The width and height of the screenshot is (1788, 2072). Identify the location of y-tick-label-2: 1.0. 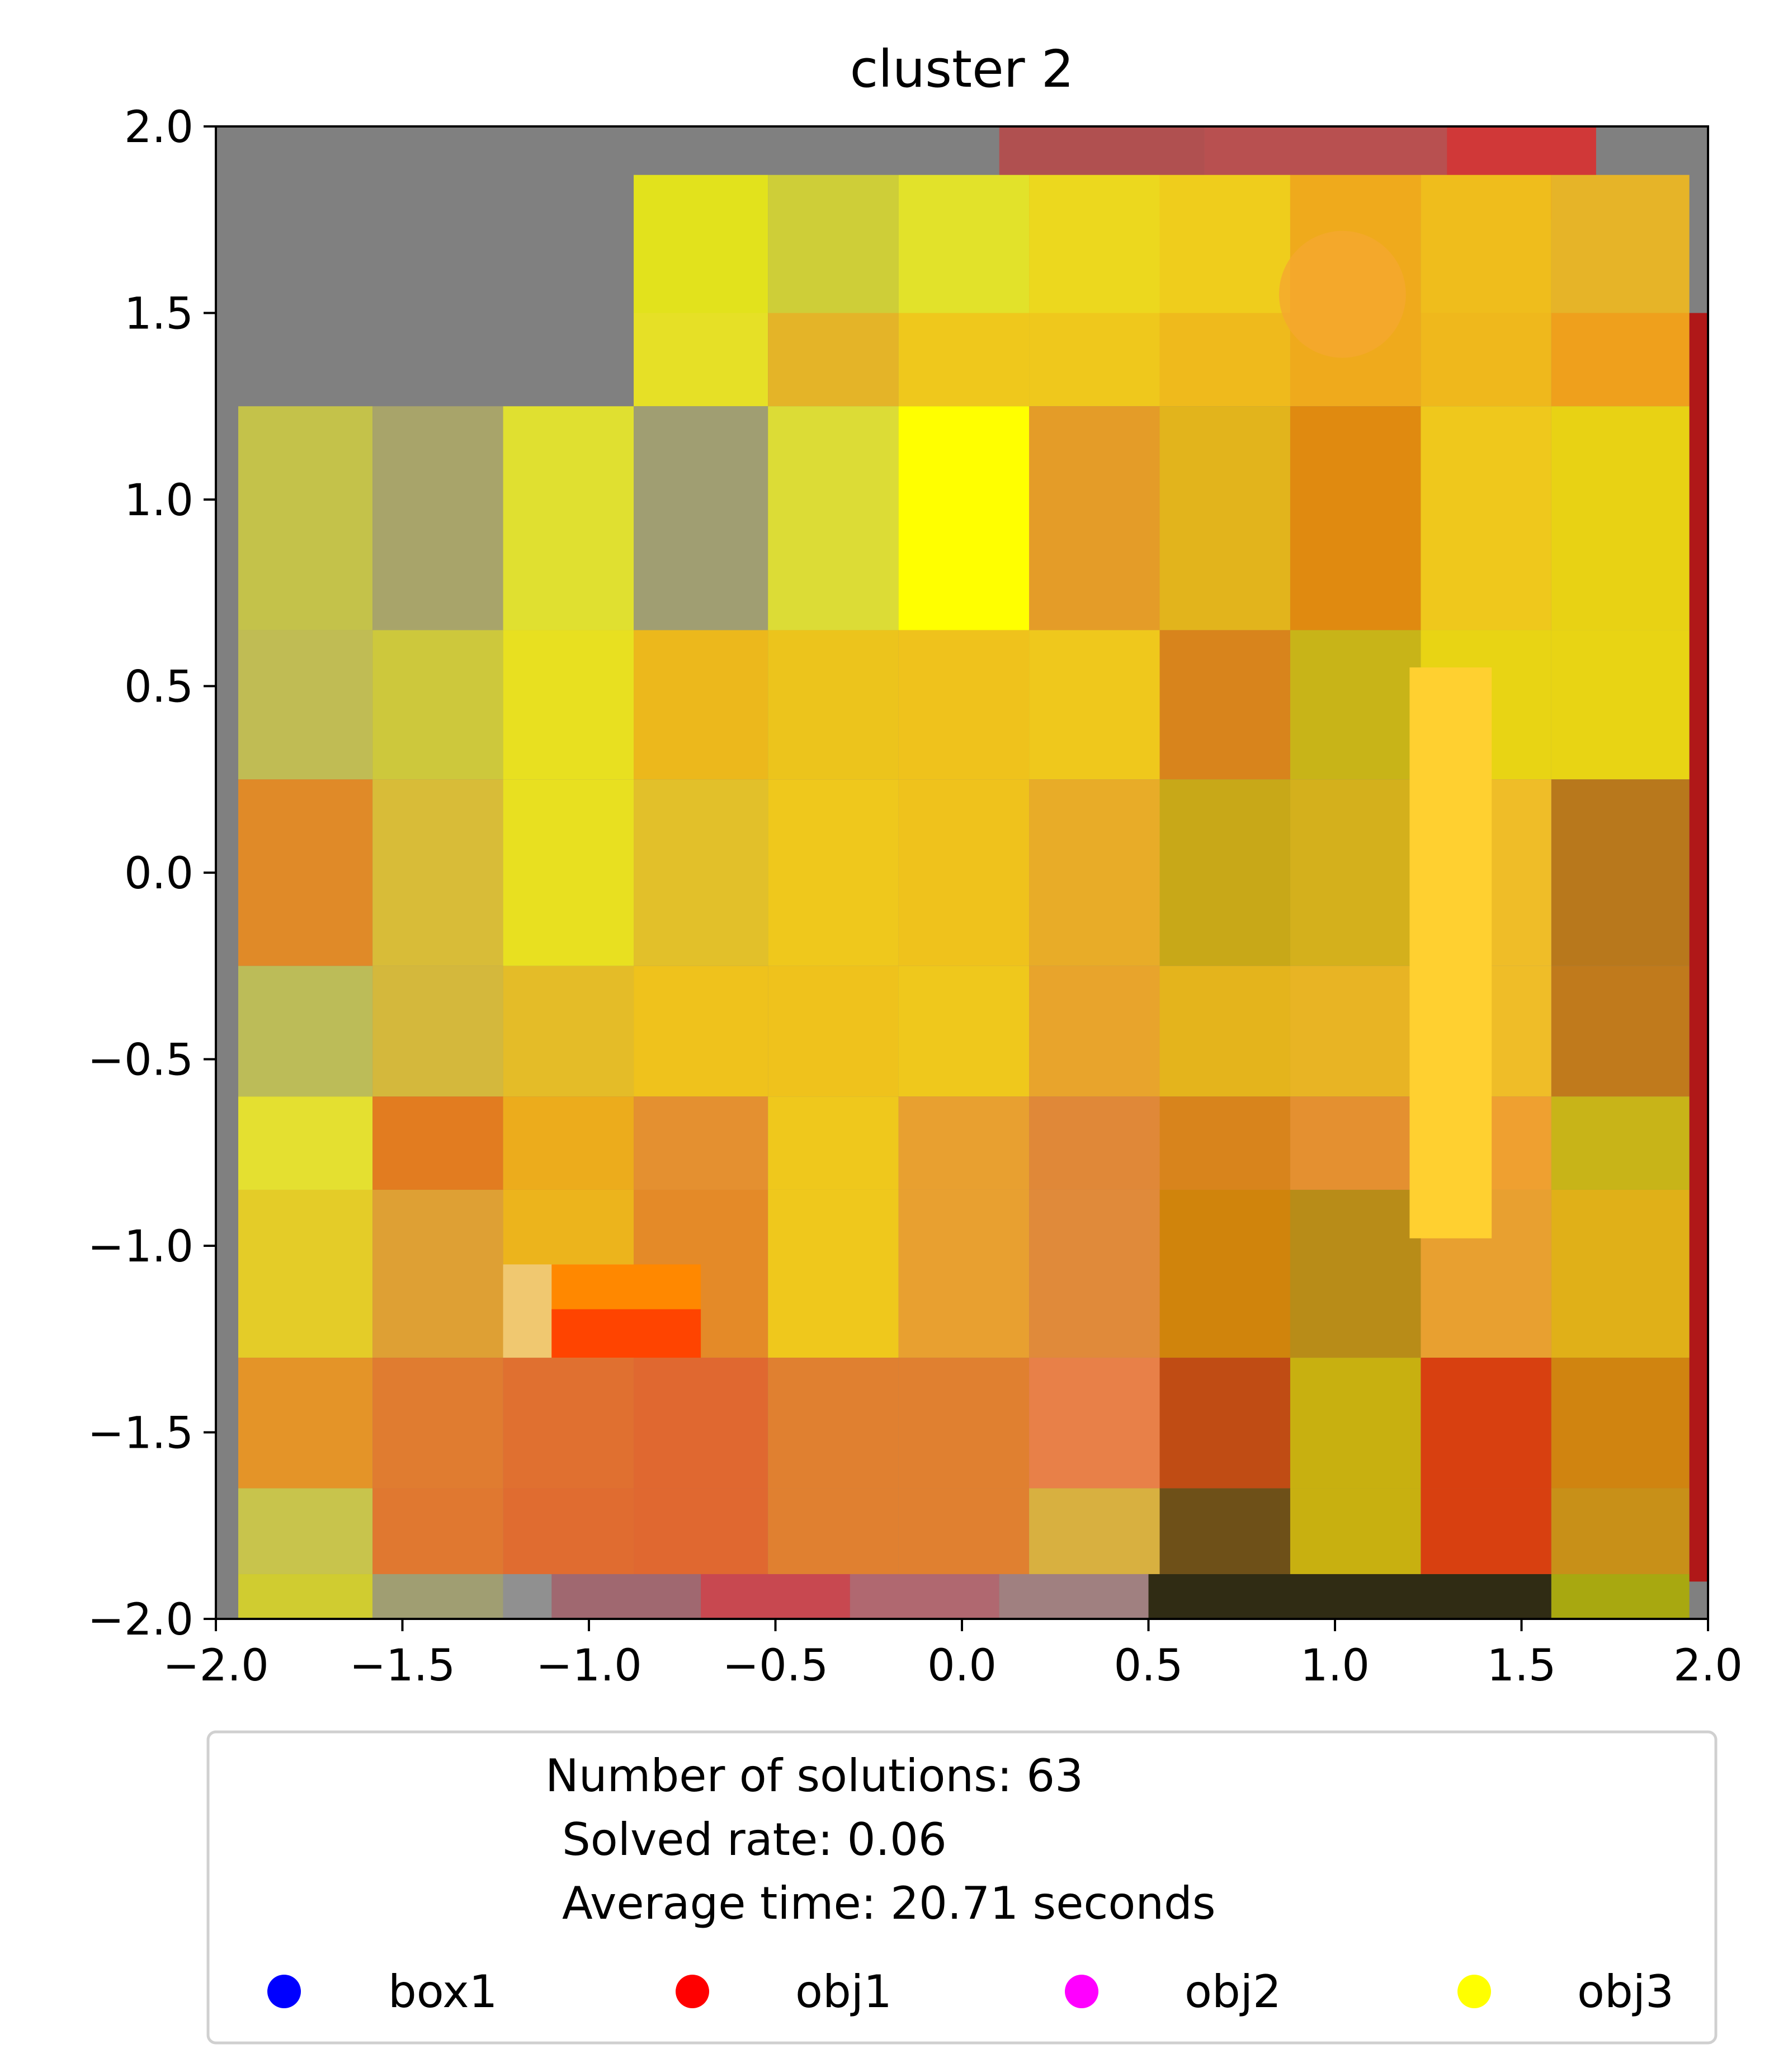
(159, 500).